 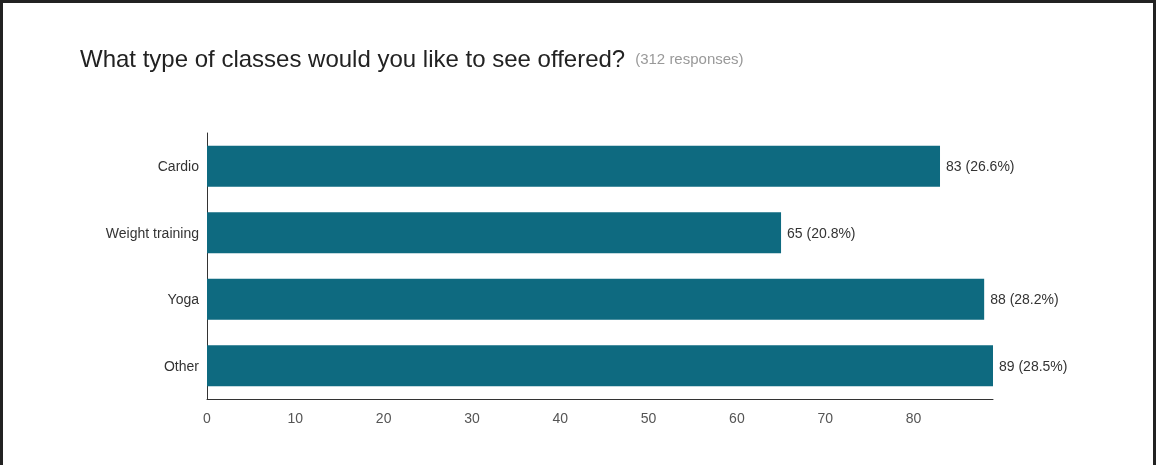 What do you see at coordinates (353, 58) in the screenshot?
I see `chart-title: What type of classes would you like to see offered?` at bounding box center [353, 58].